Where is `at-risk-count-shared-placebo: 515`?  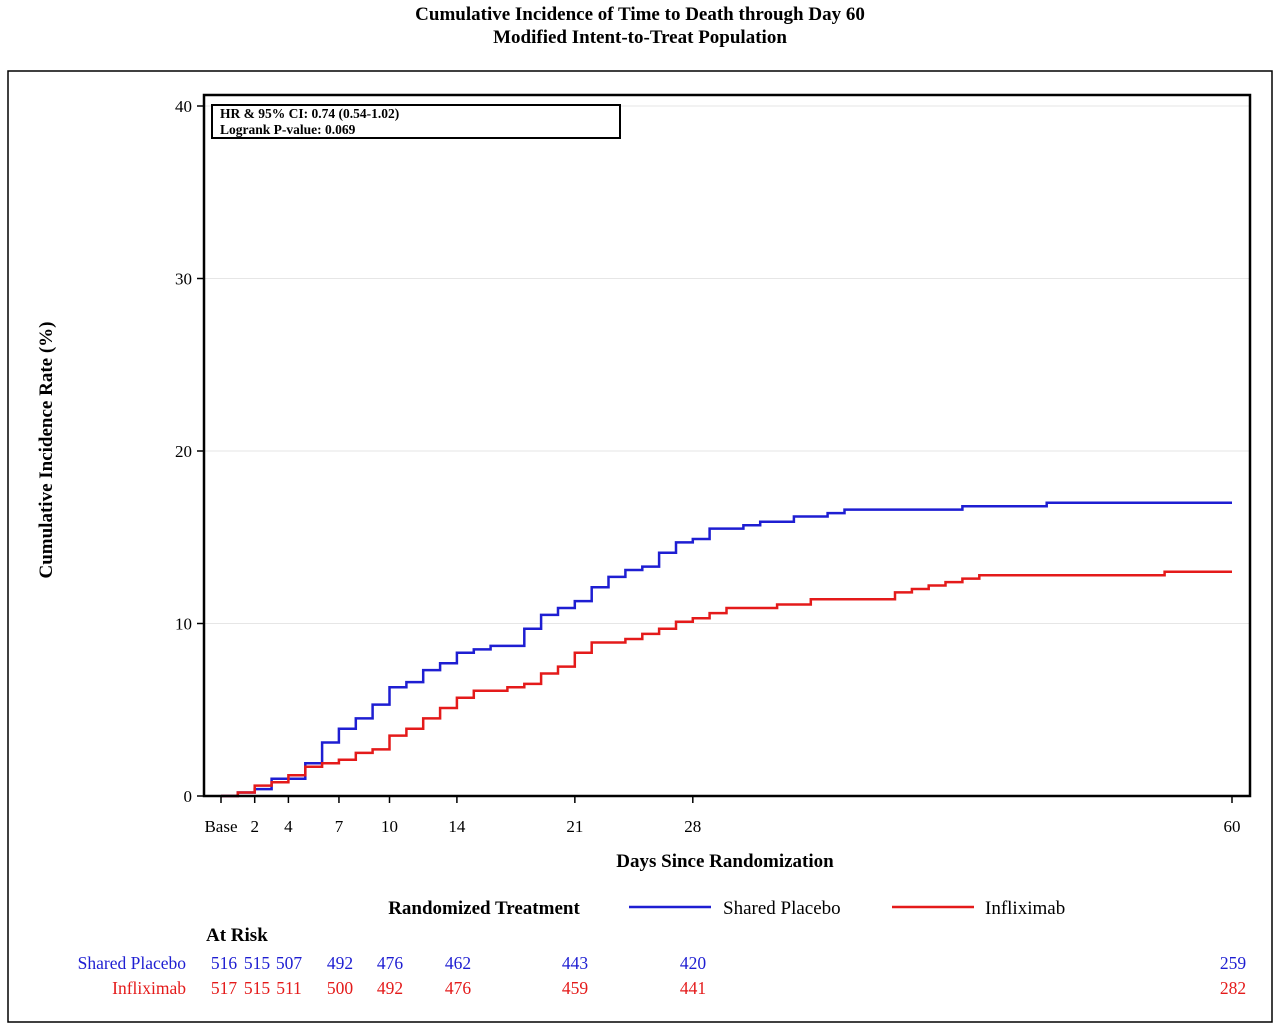 at-risk-count-shared-placebo: 515 is located at coordinates (257, 963).